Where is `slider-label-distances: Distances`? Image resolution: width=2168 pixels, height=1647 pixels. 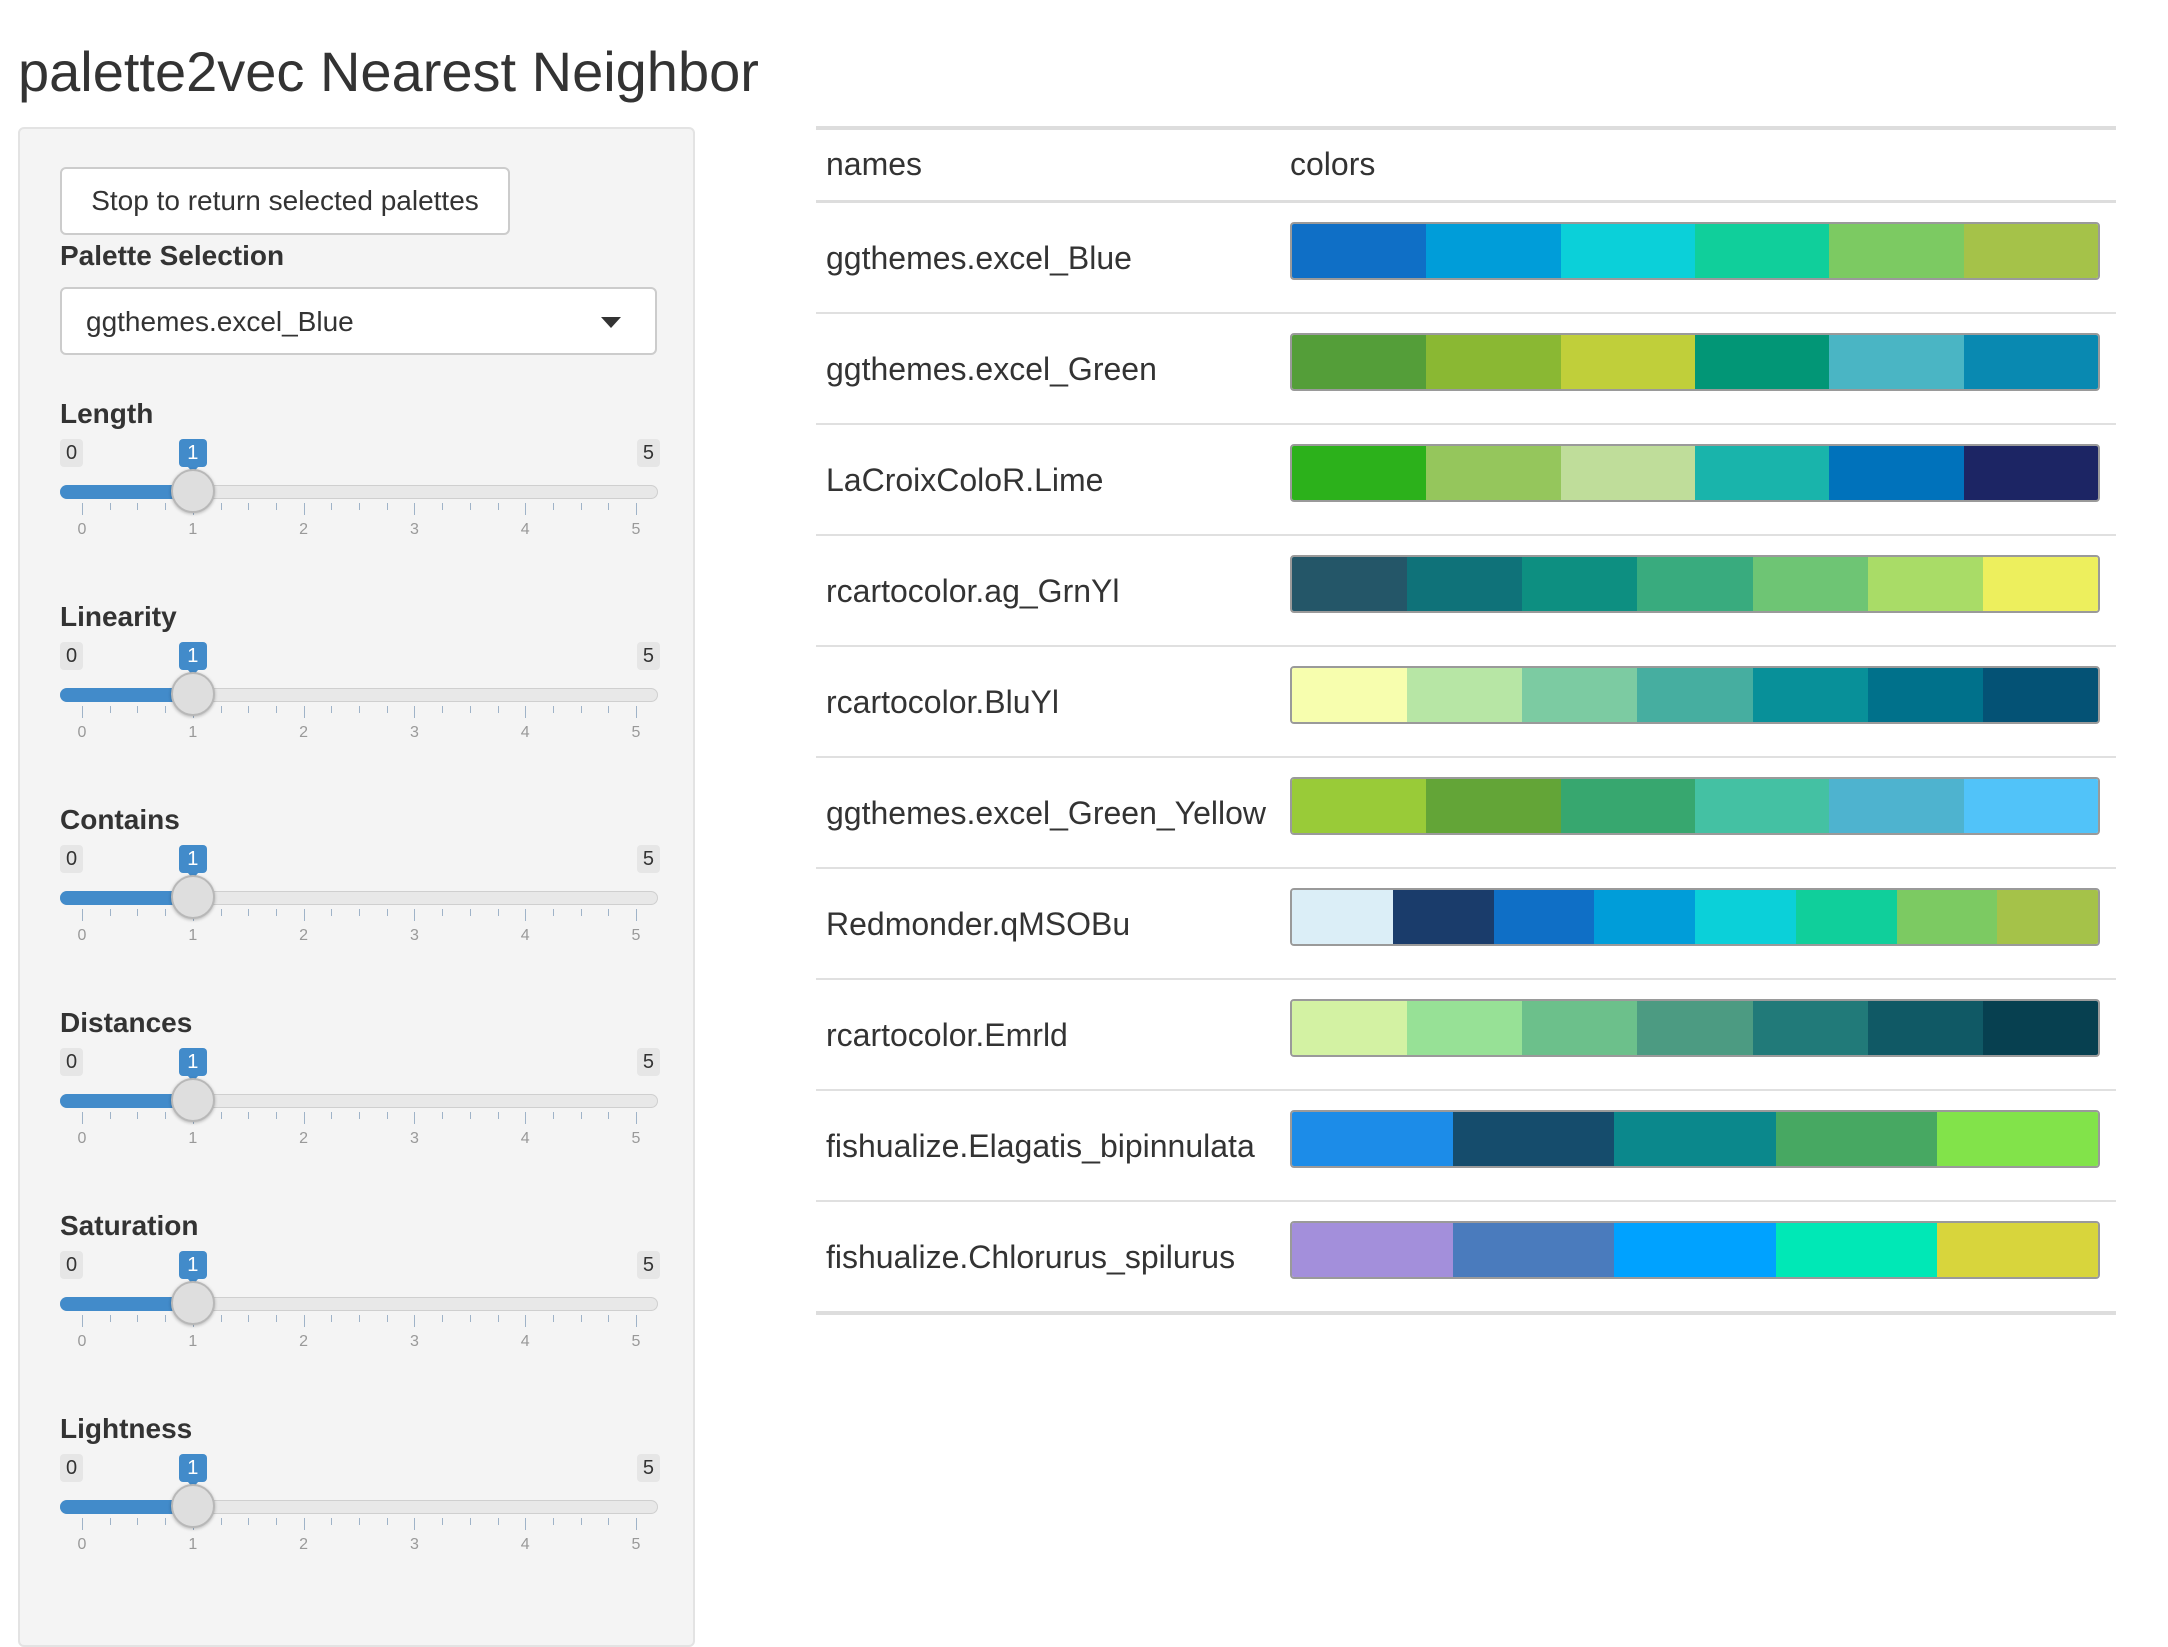
slider-label-distances: Distances is located at coordinates (126, 1022).